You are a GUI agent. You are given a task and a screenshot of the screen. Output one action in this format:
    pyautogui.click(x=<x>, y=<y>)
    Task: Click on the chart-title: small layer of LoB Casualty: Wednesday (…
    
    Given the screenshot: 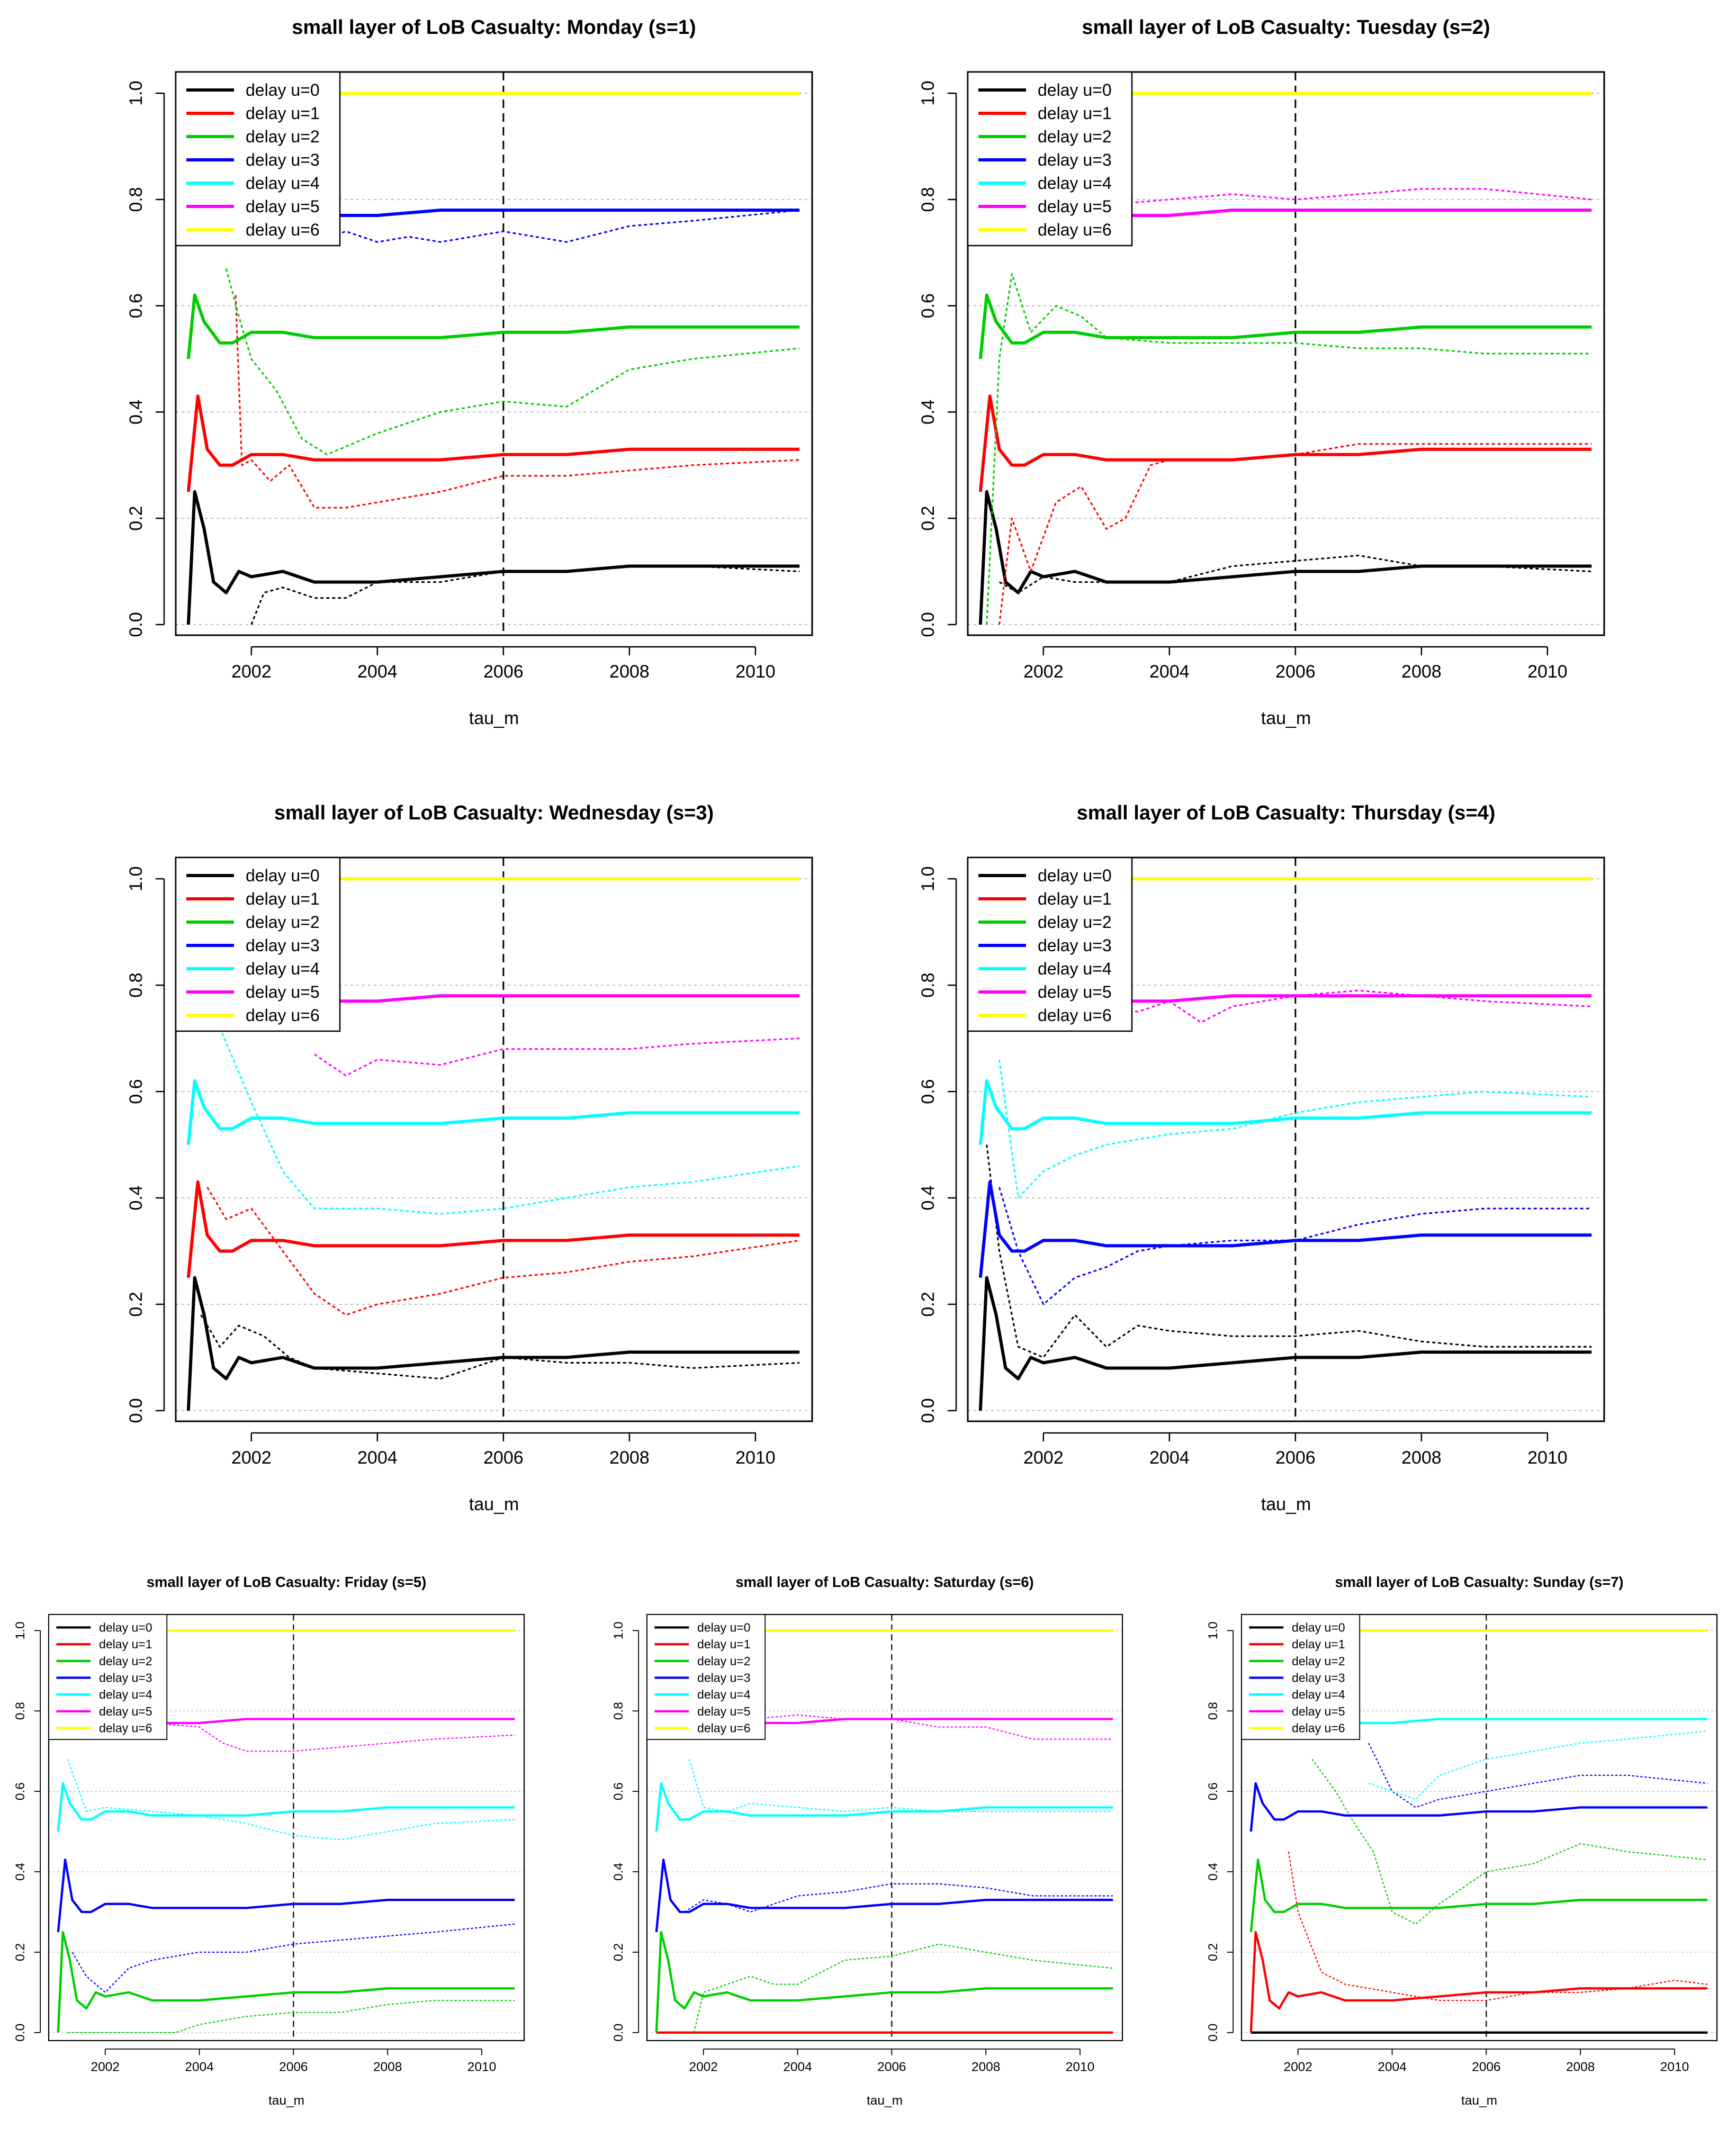 What is the action you would take?
    pyautogui.click(x=494, y=813)
    